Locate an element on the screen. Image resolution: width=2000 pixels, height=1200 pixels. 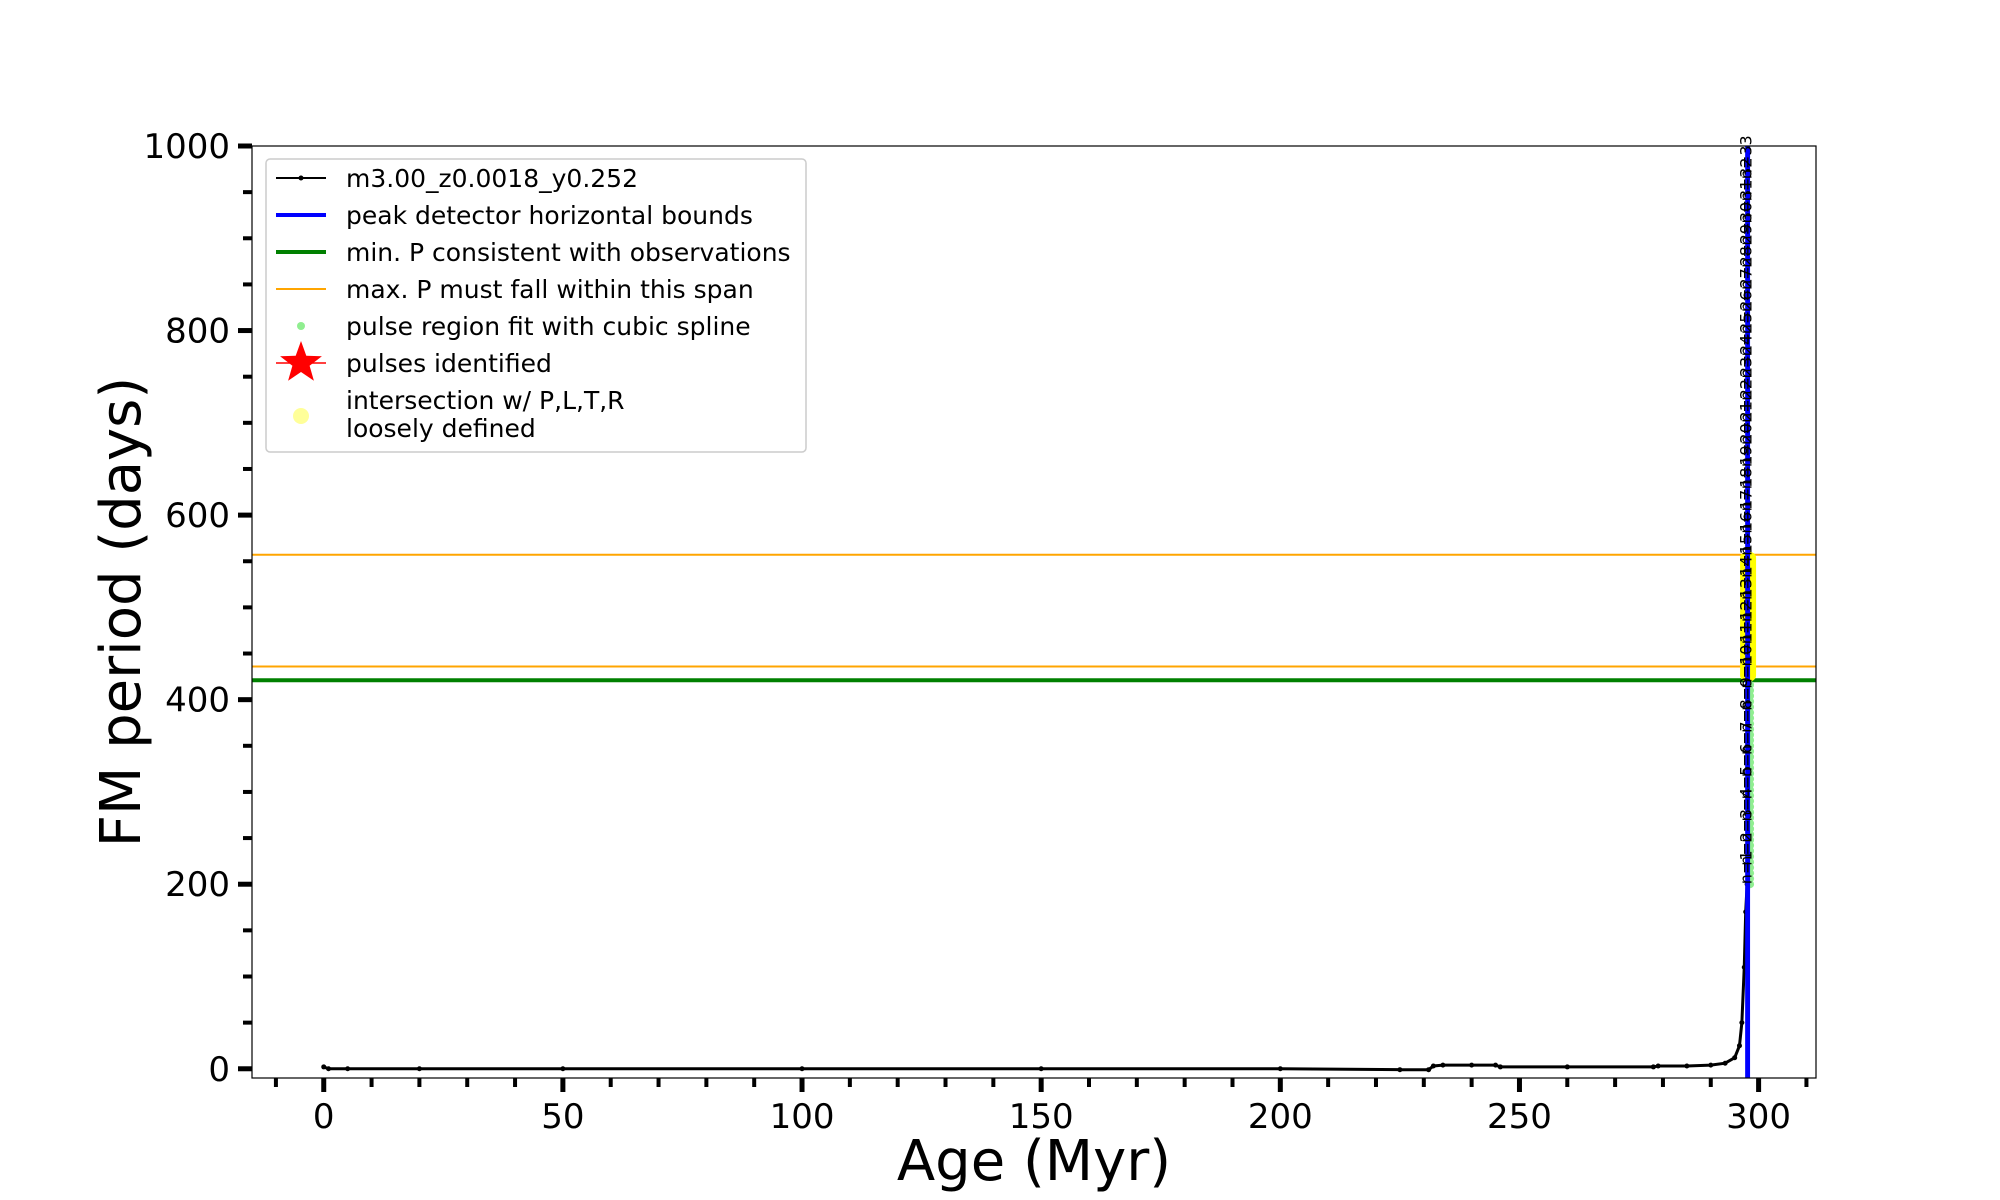
pulse-label: n=30 is located at coordinates (1745, 224).